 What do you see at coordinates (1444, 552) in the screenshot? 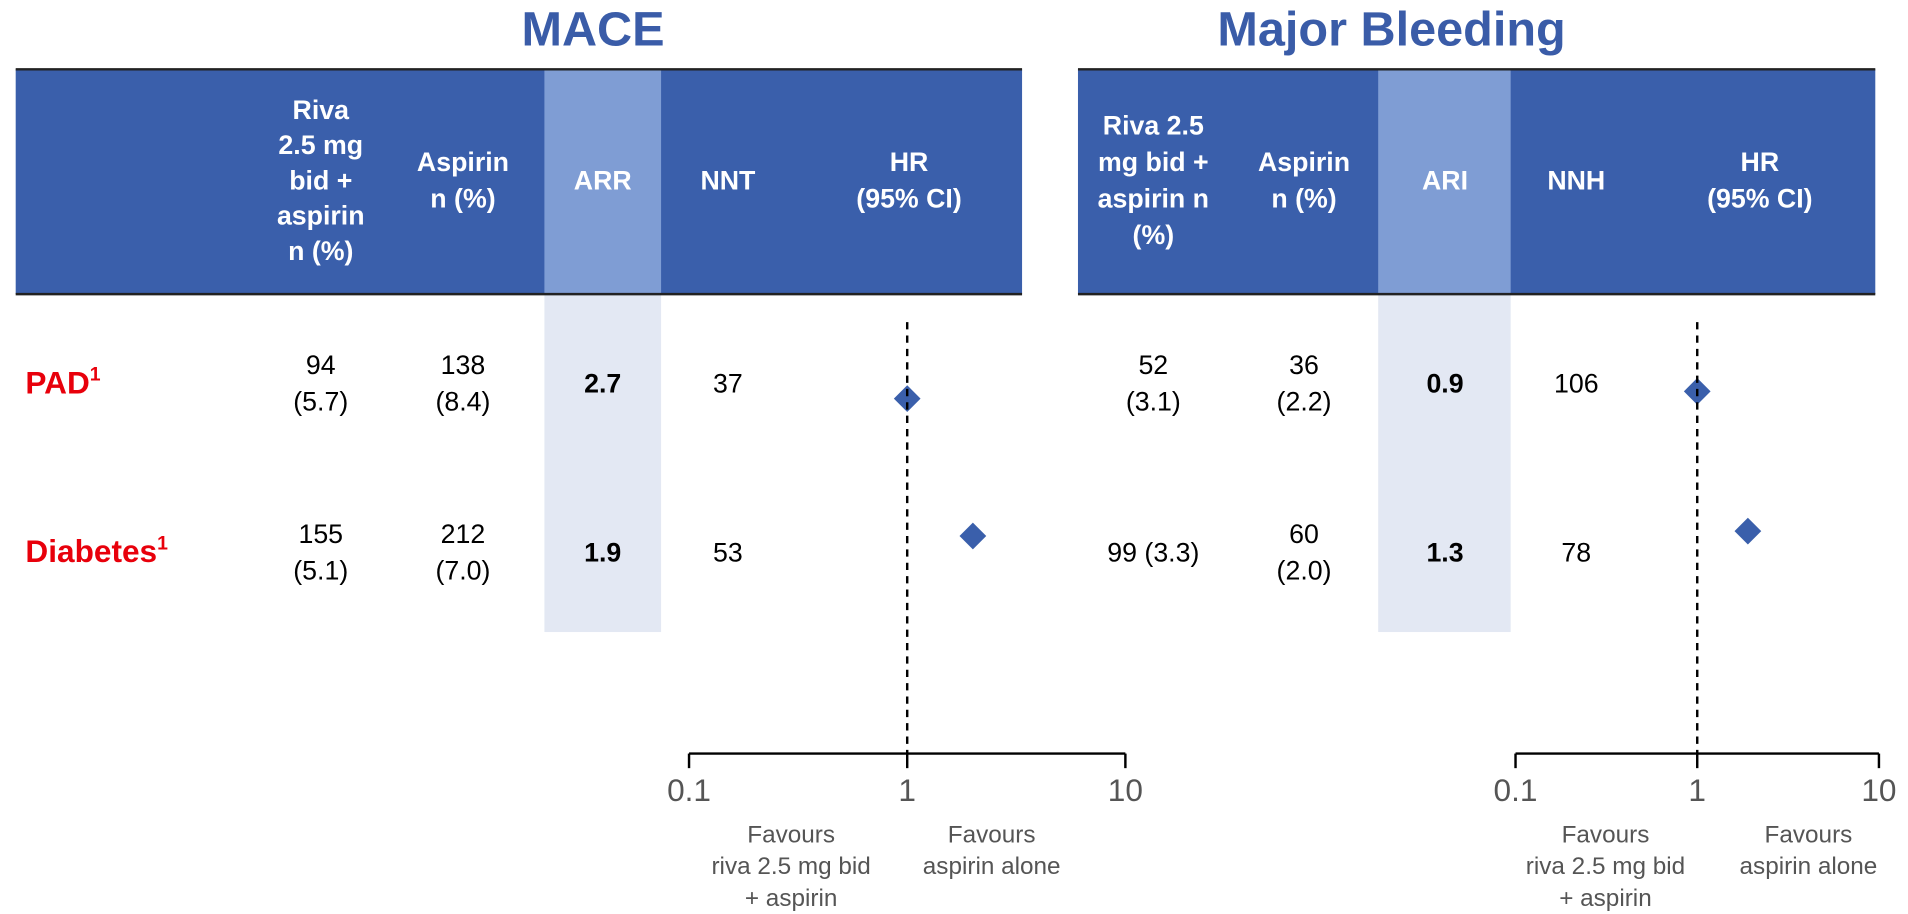
I see `cell: 1.3` at bounding box center [1444, 552].